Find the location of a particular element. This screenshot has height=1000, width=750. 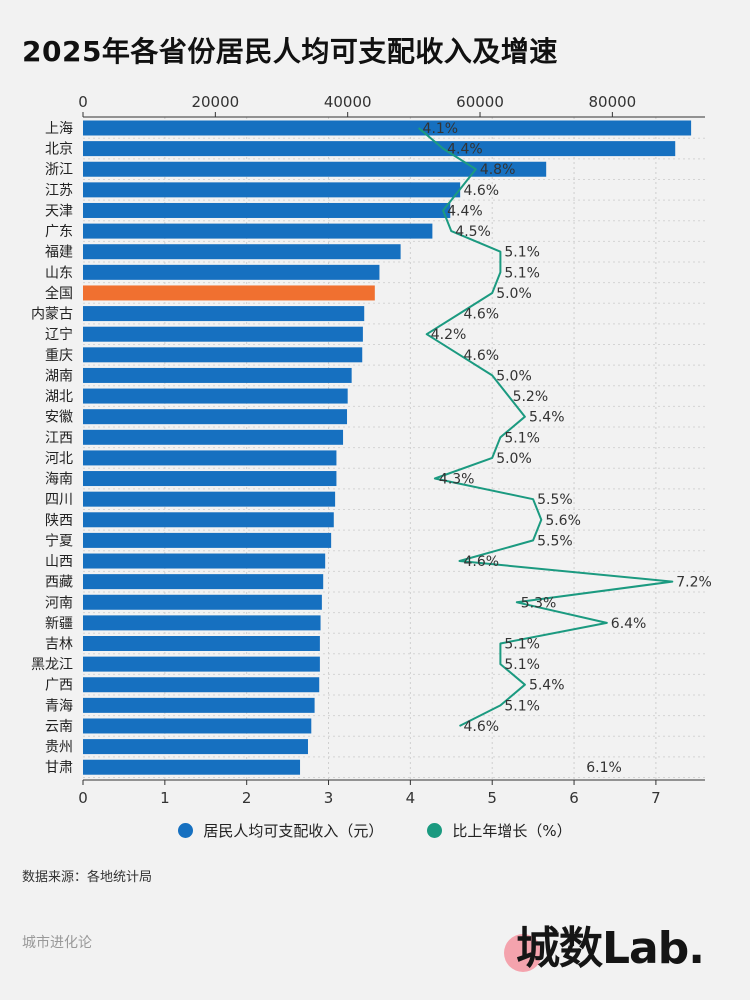

bottom-axis-tick-label: 3 is located at coordinates (329, 798).